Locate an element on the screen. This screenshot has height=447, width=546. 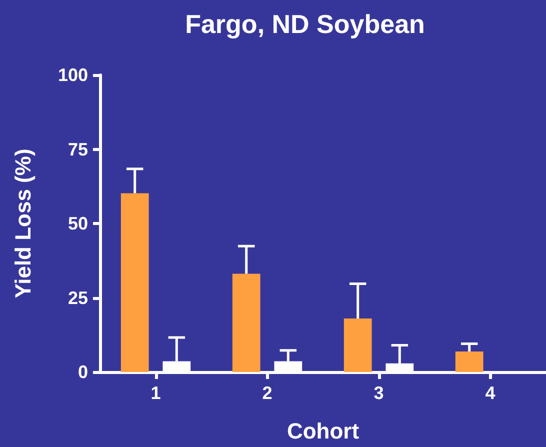
y-tick-label: 50 is located at coordinates (78, 224).